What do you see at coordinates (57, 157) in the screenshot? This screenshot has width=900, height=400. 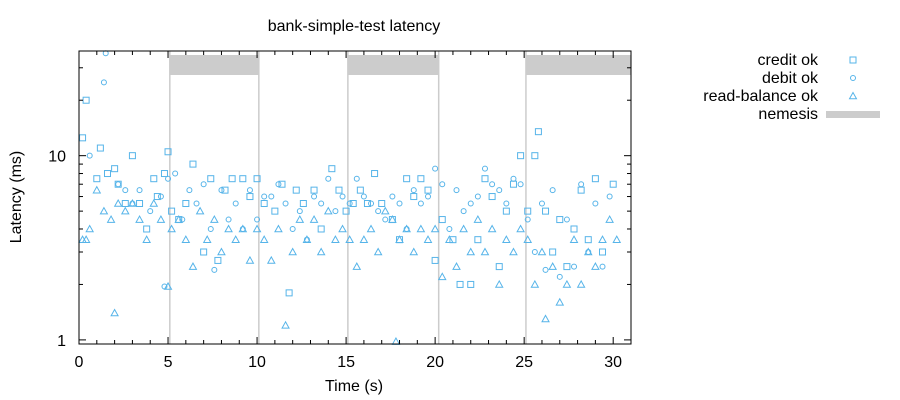 I see `y-tick-label: 10` at bounding box center [57, 157].